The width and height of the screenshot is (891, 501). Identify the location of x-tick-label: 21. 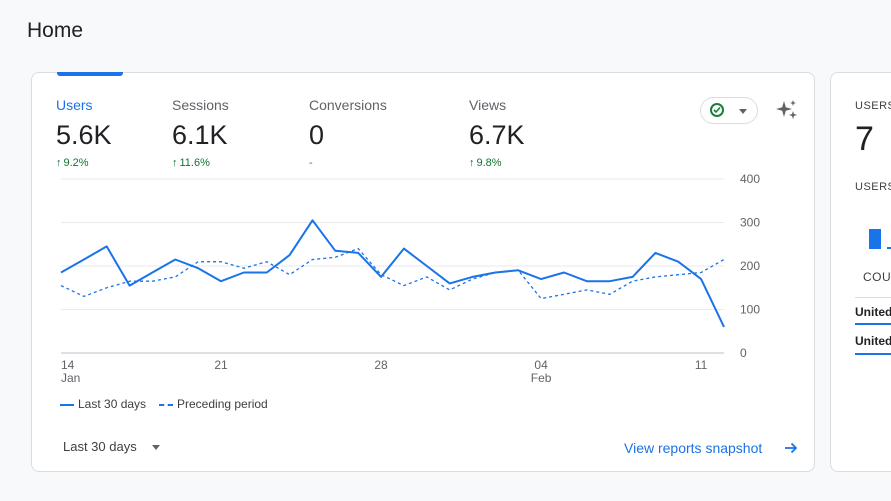
(221, 365).